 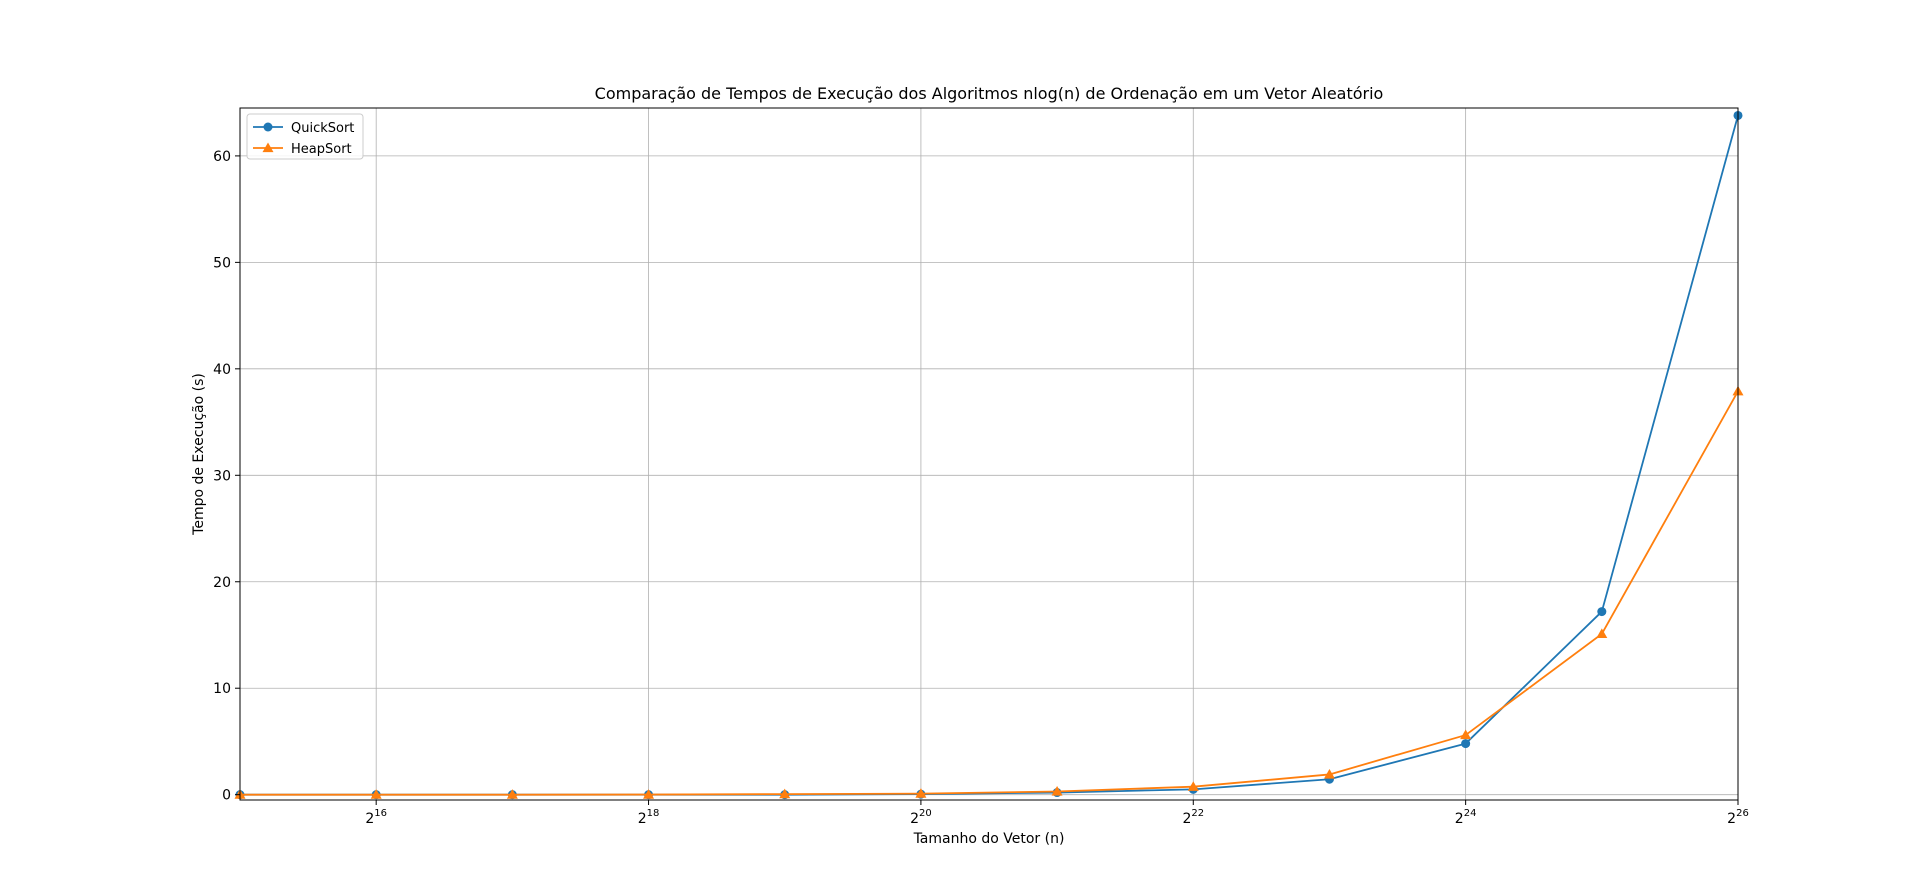 What do you see at coordinates (380, 813) in the screenshot?
I see `x-tick-exponent: 16` at bounding box center [380, 813].